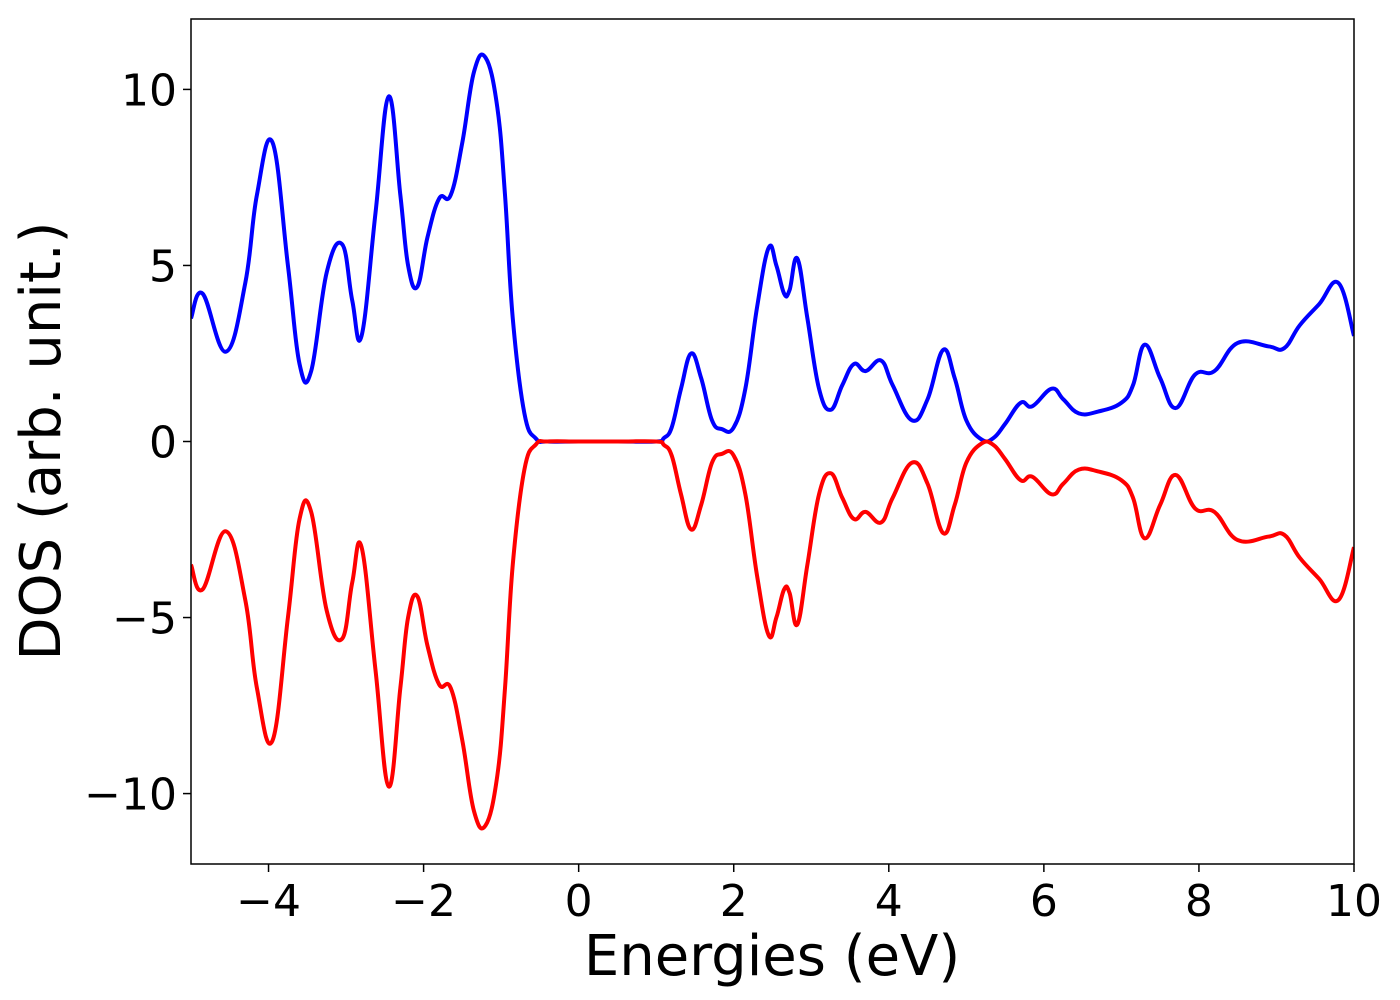 Image resolution: width=1400 pixels, height=1000 pixels. What do you see at coordinates (1354, 901) in the screenshot?
I see `x-tick-label: 10` at bounding box center [1354, 901].